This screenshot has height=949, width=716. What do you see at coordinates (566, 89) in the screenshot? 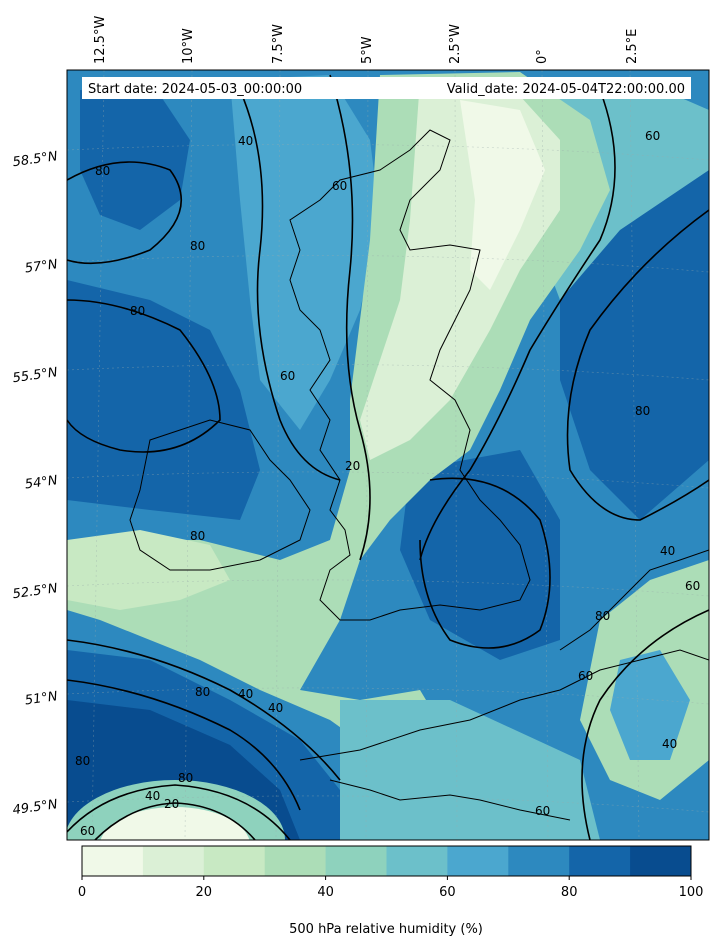
I see `valid-date-label: Valid_date: 2024-05-04T22:00:00.00` at bounding box center [566, 89].